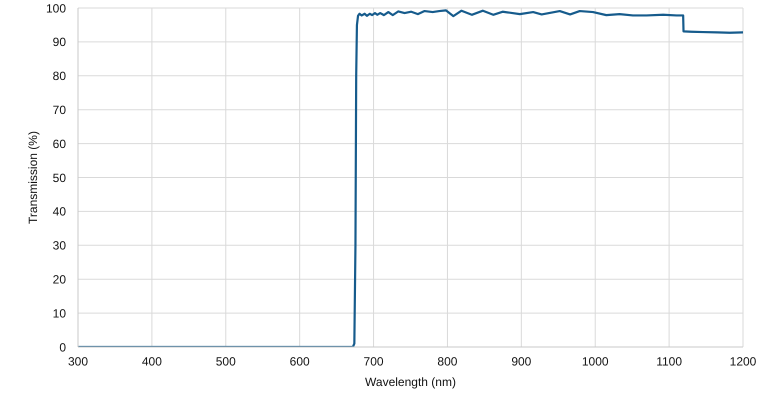 The width and height of the screenshot is (761, 400). Describe the element at coordinates (152, 361) in the screenshot. I see `x-tick-label: 400` at that location.